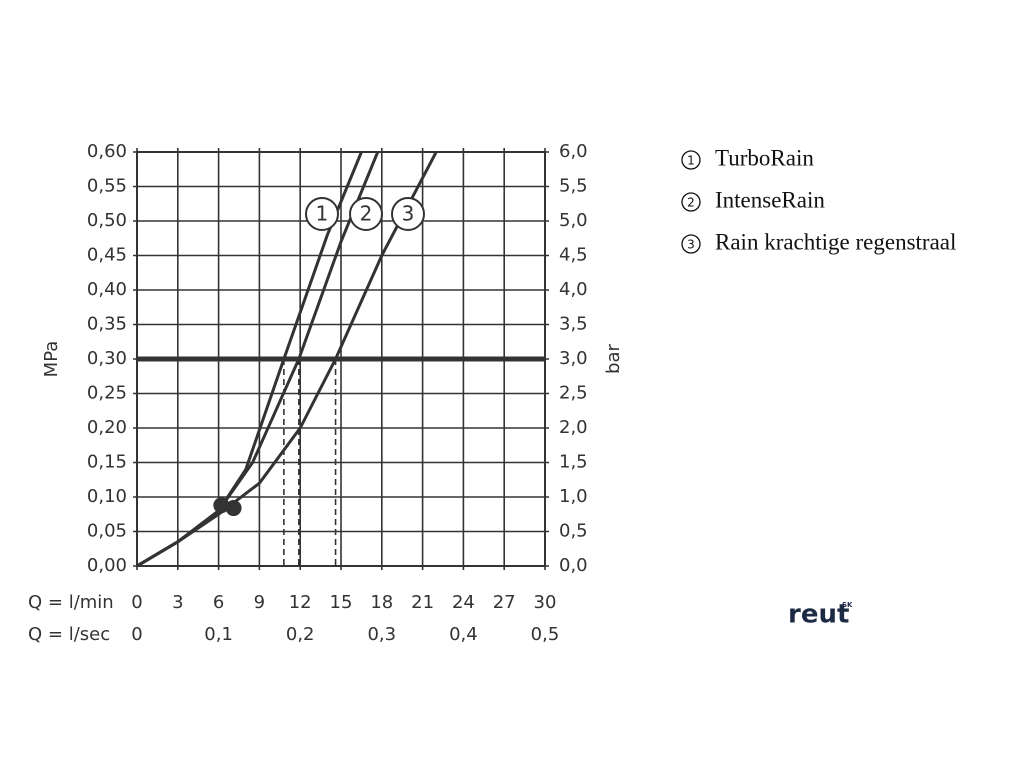  What do you see at coordinates (573, 531) in the screenshot?
I see `y2-tick-label: 0,5` at bounding box center [573, 531].